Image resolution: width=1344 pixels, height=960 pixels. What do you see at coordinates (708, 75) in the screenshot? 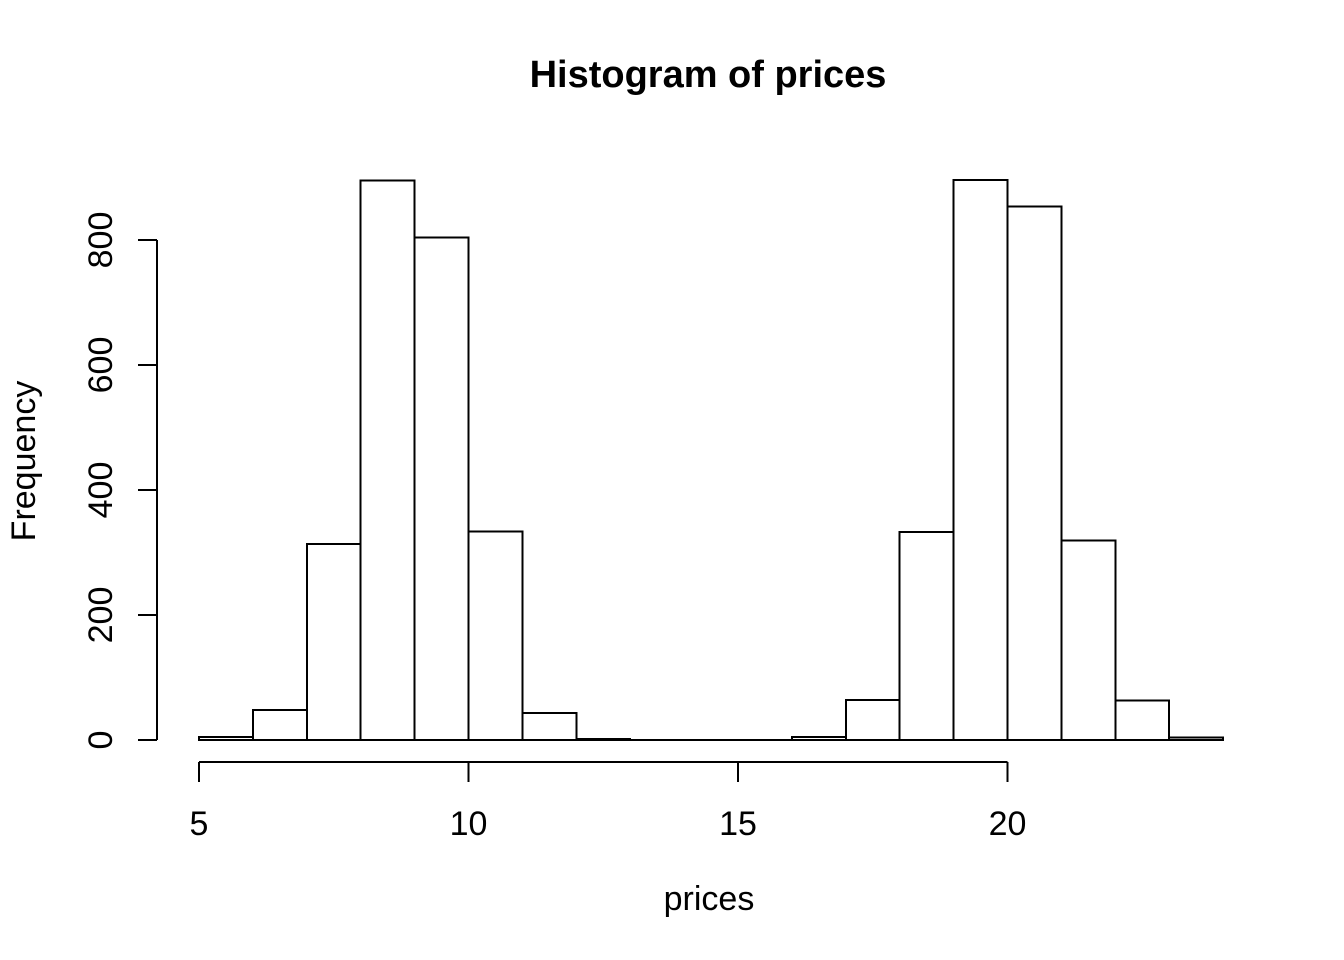
I see `chart-title: Histogram of prices` at bounding box center [708, 75].